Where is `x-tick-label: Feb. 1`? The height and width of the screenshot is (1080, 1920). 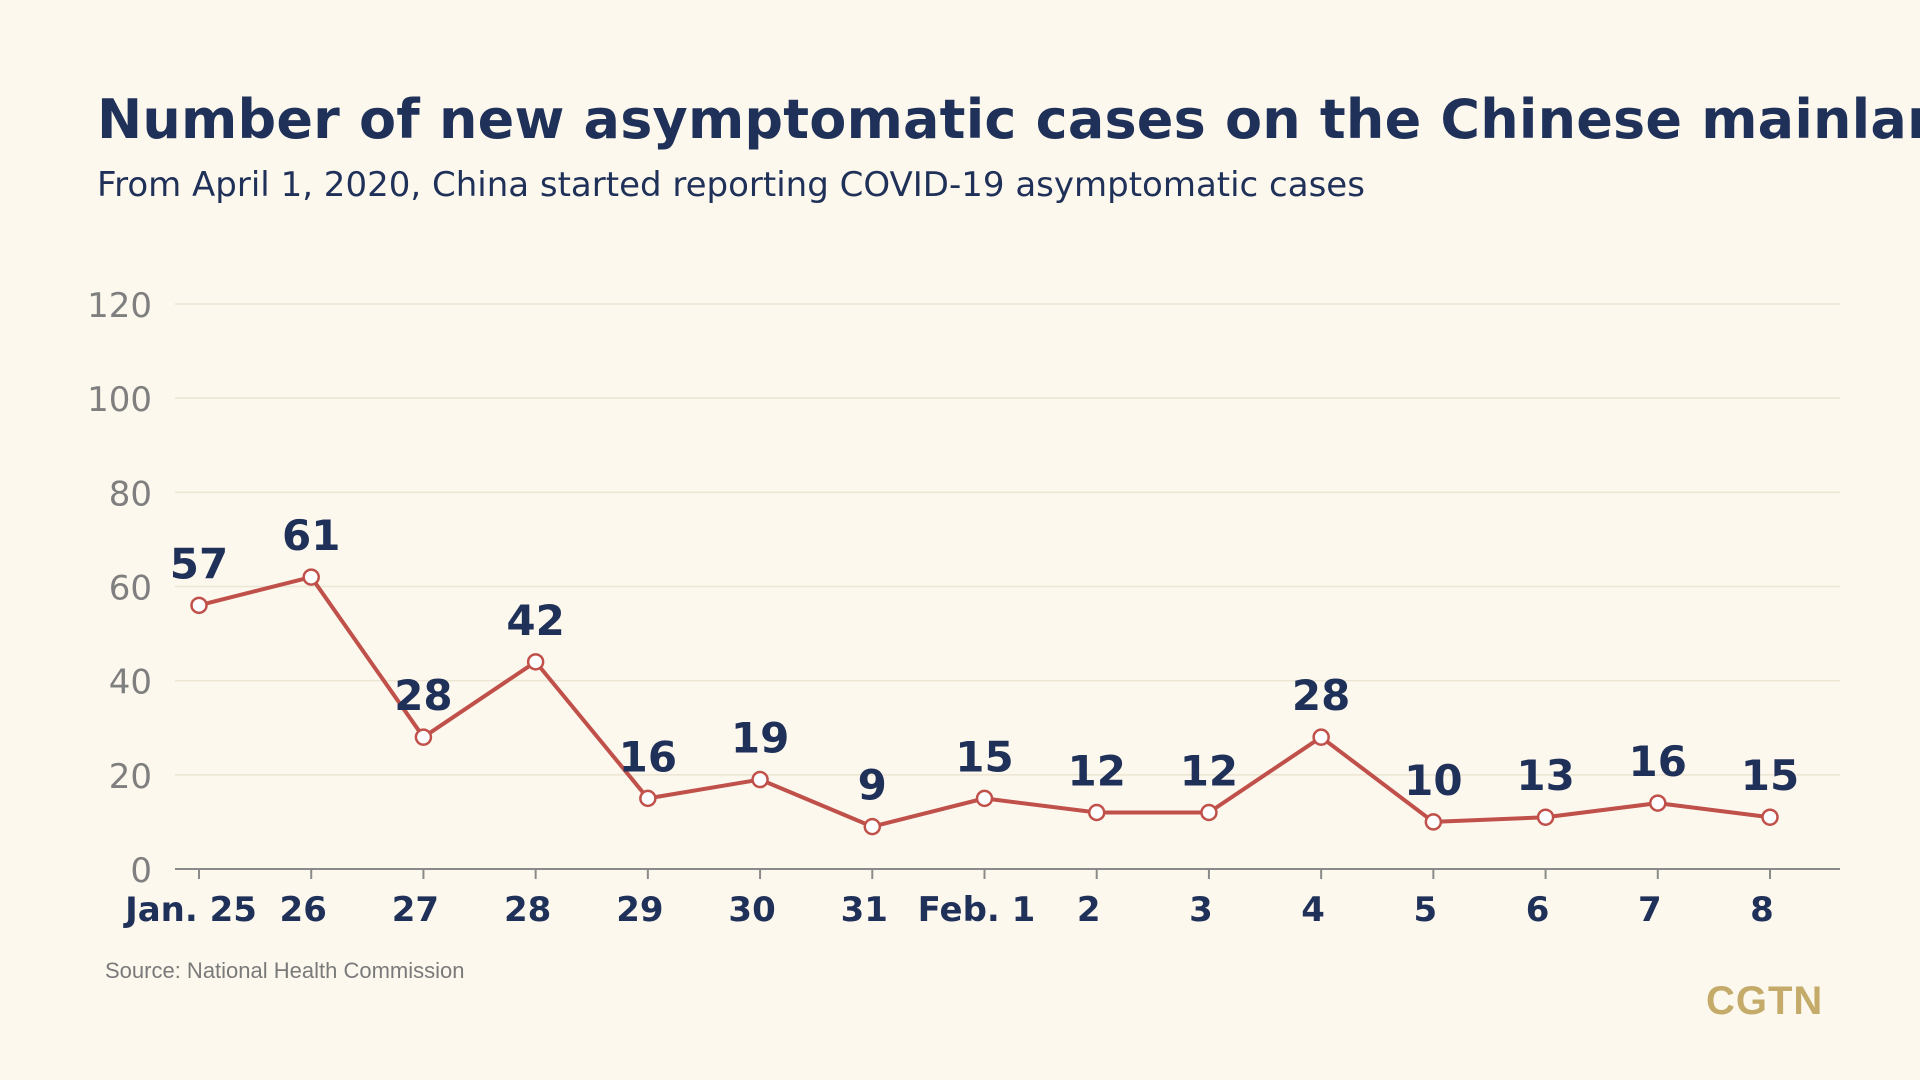
x-tick-label: Feb. 1 is located at coordinates (977, 910).